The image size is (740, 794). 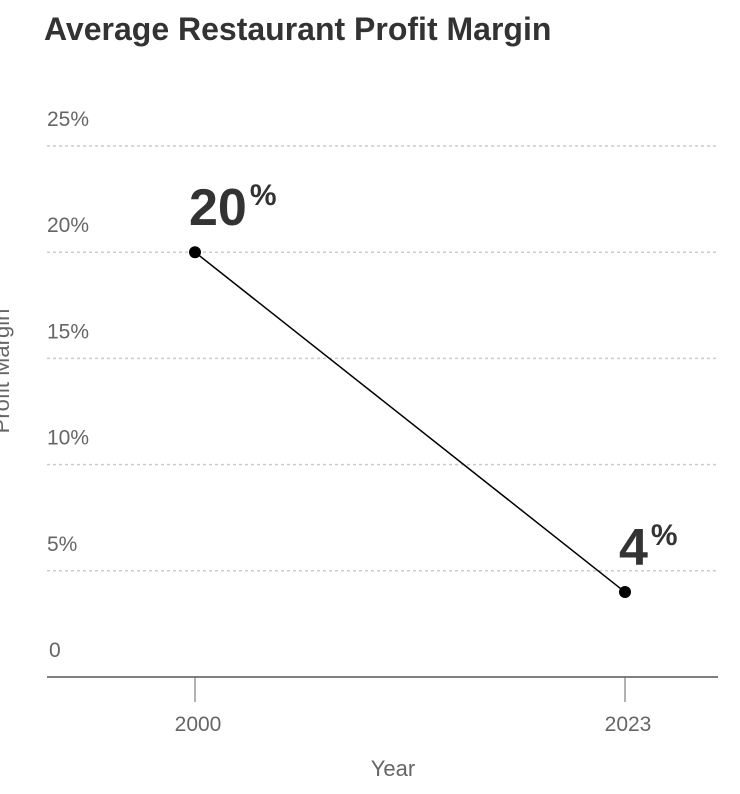 I want to click on y-tick-label: 20%, so click(x=68, y=225).